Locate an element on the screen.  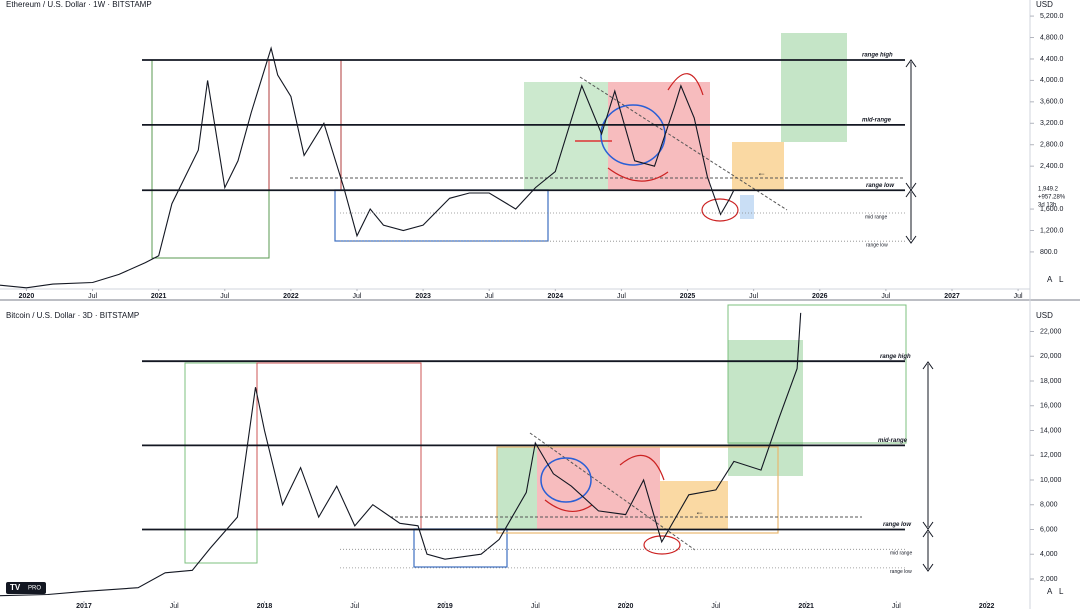
y-tick-label: 10,000 is located at coordinates (1051, 480).